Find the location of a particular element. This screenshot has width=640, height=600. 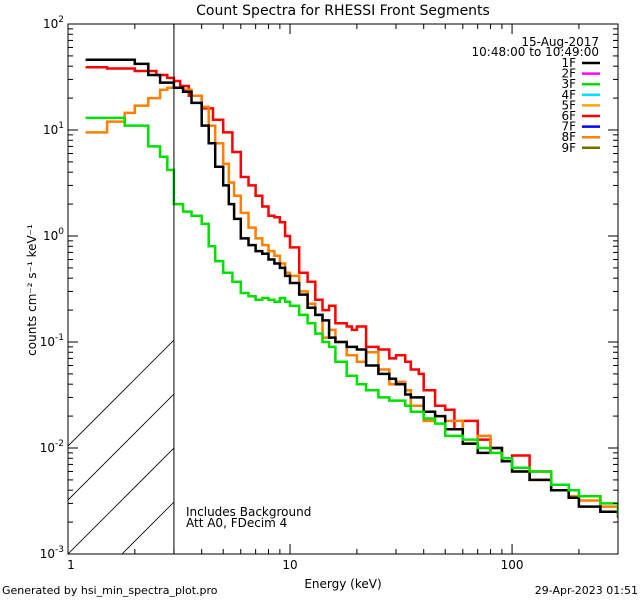

y-tick-label: 10⁻² is located at coordinates (52, 447).